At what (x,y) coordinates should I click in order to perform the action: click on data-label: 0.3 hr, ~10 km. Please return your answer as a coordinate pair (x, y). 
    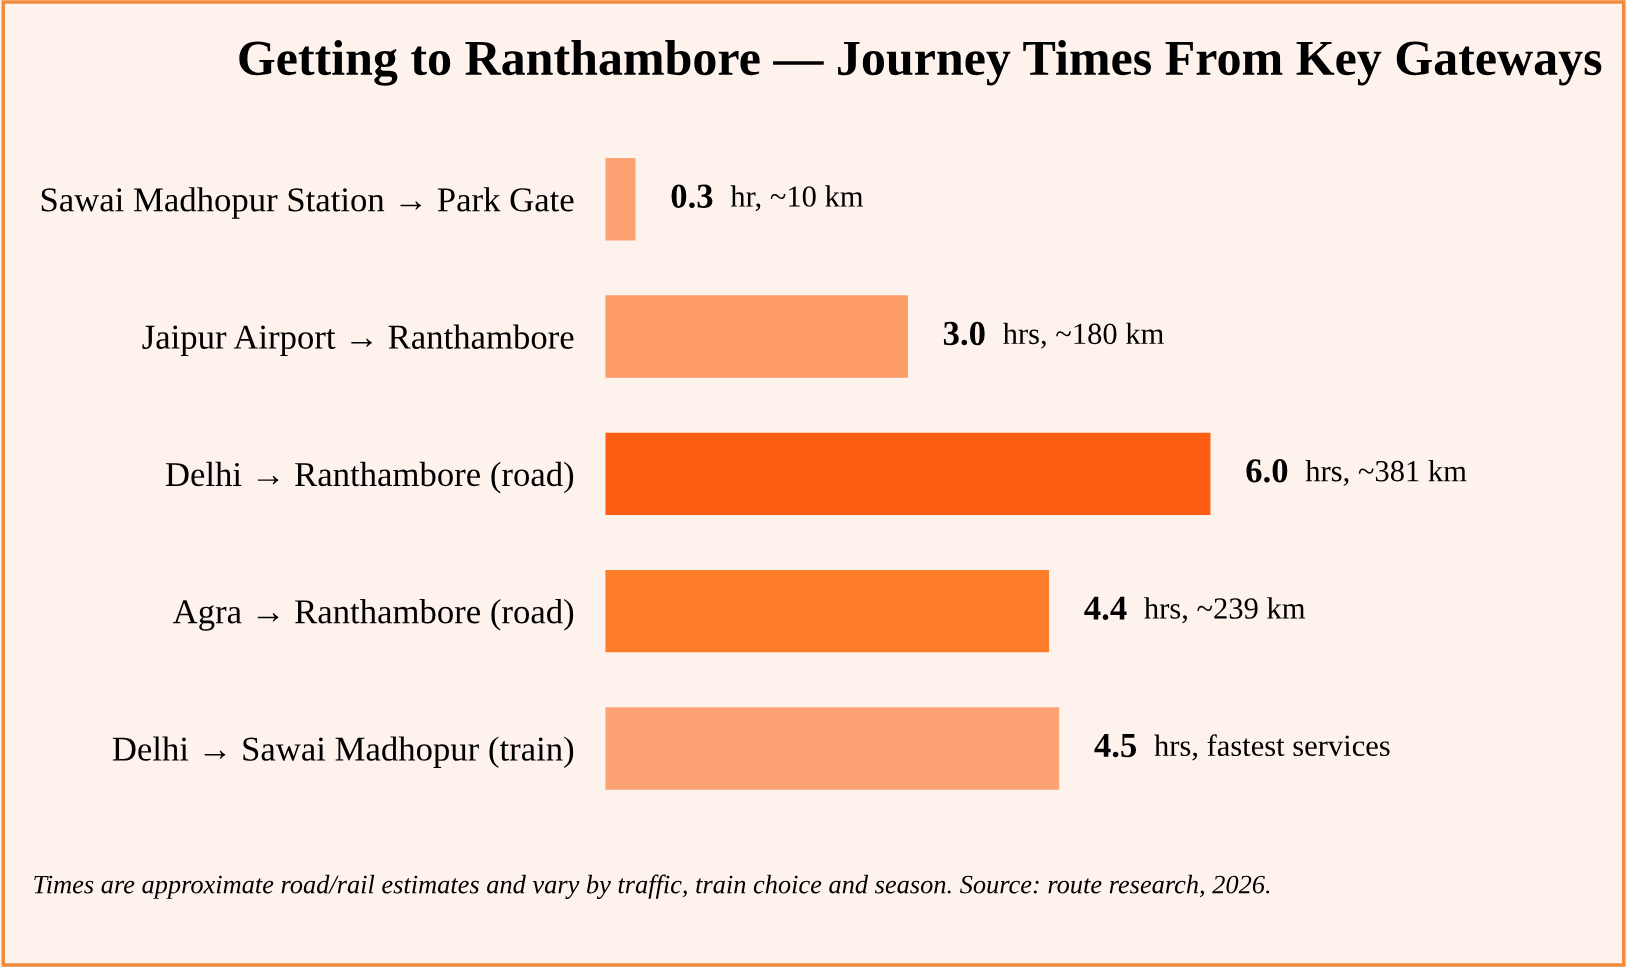
    Looking at the image, I should click on (767, 198).